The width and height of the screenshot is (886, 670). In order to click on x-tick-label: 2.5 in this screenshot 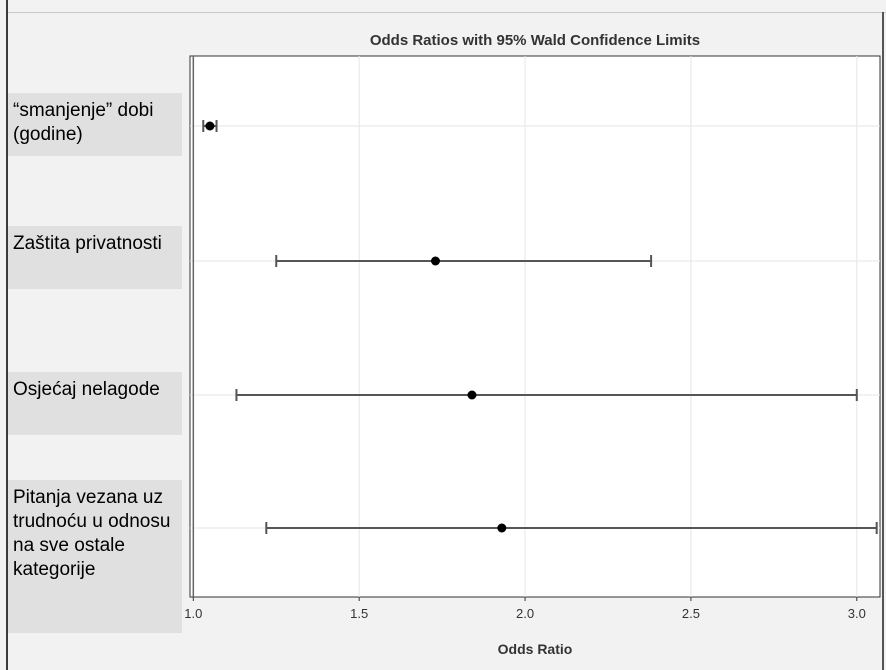, I will do `click(691, 613)`.